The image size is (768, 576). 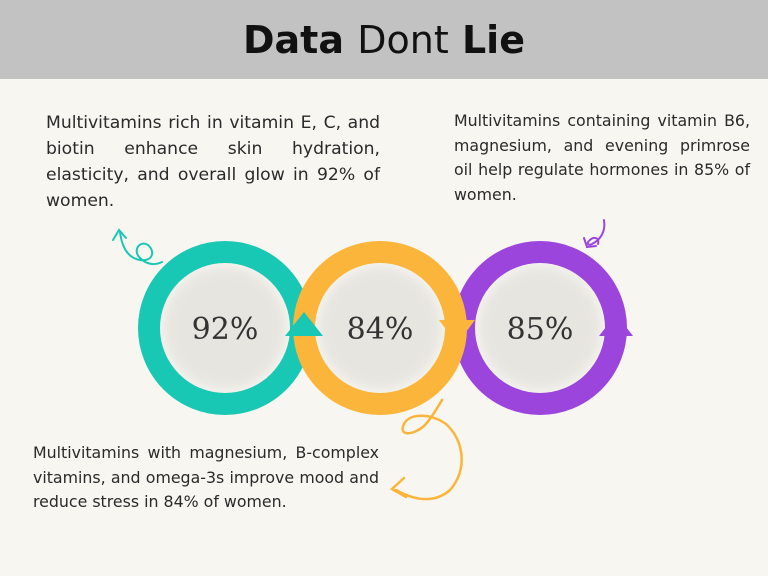 What do you see at coordinates (403, 39) in the screenshot?
I see `title-word-dont: Dont` at bounding box center [403, 39].